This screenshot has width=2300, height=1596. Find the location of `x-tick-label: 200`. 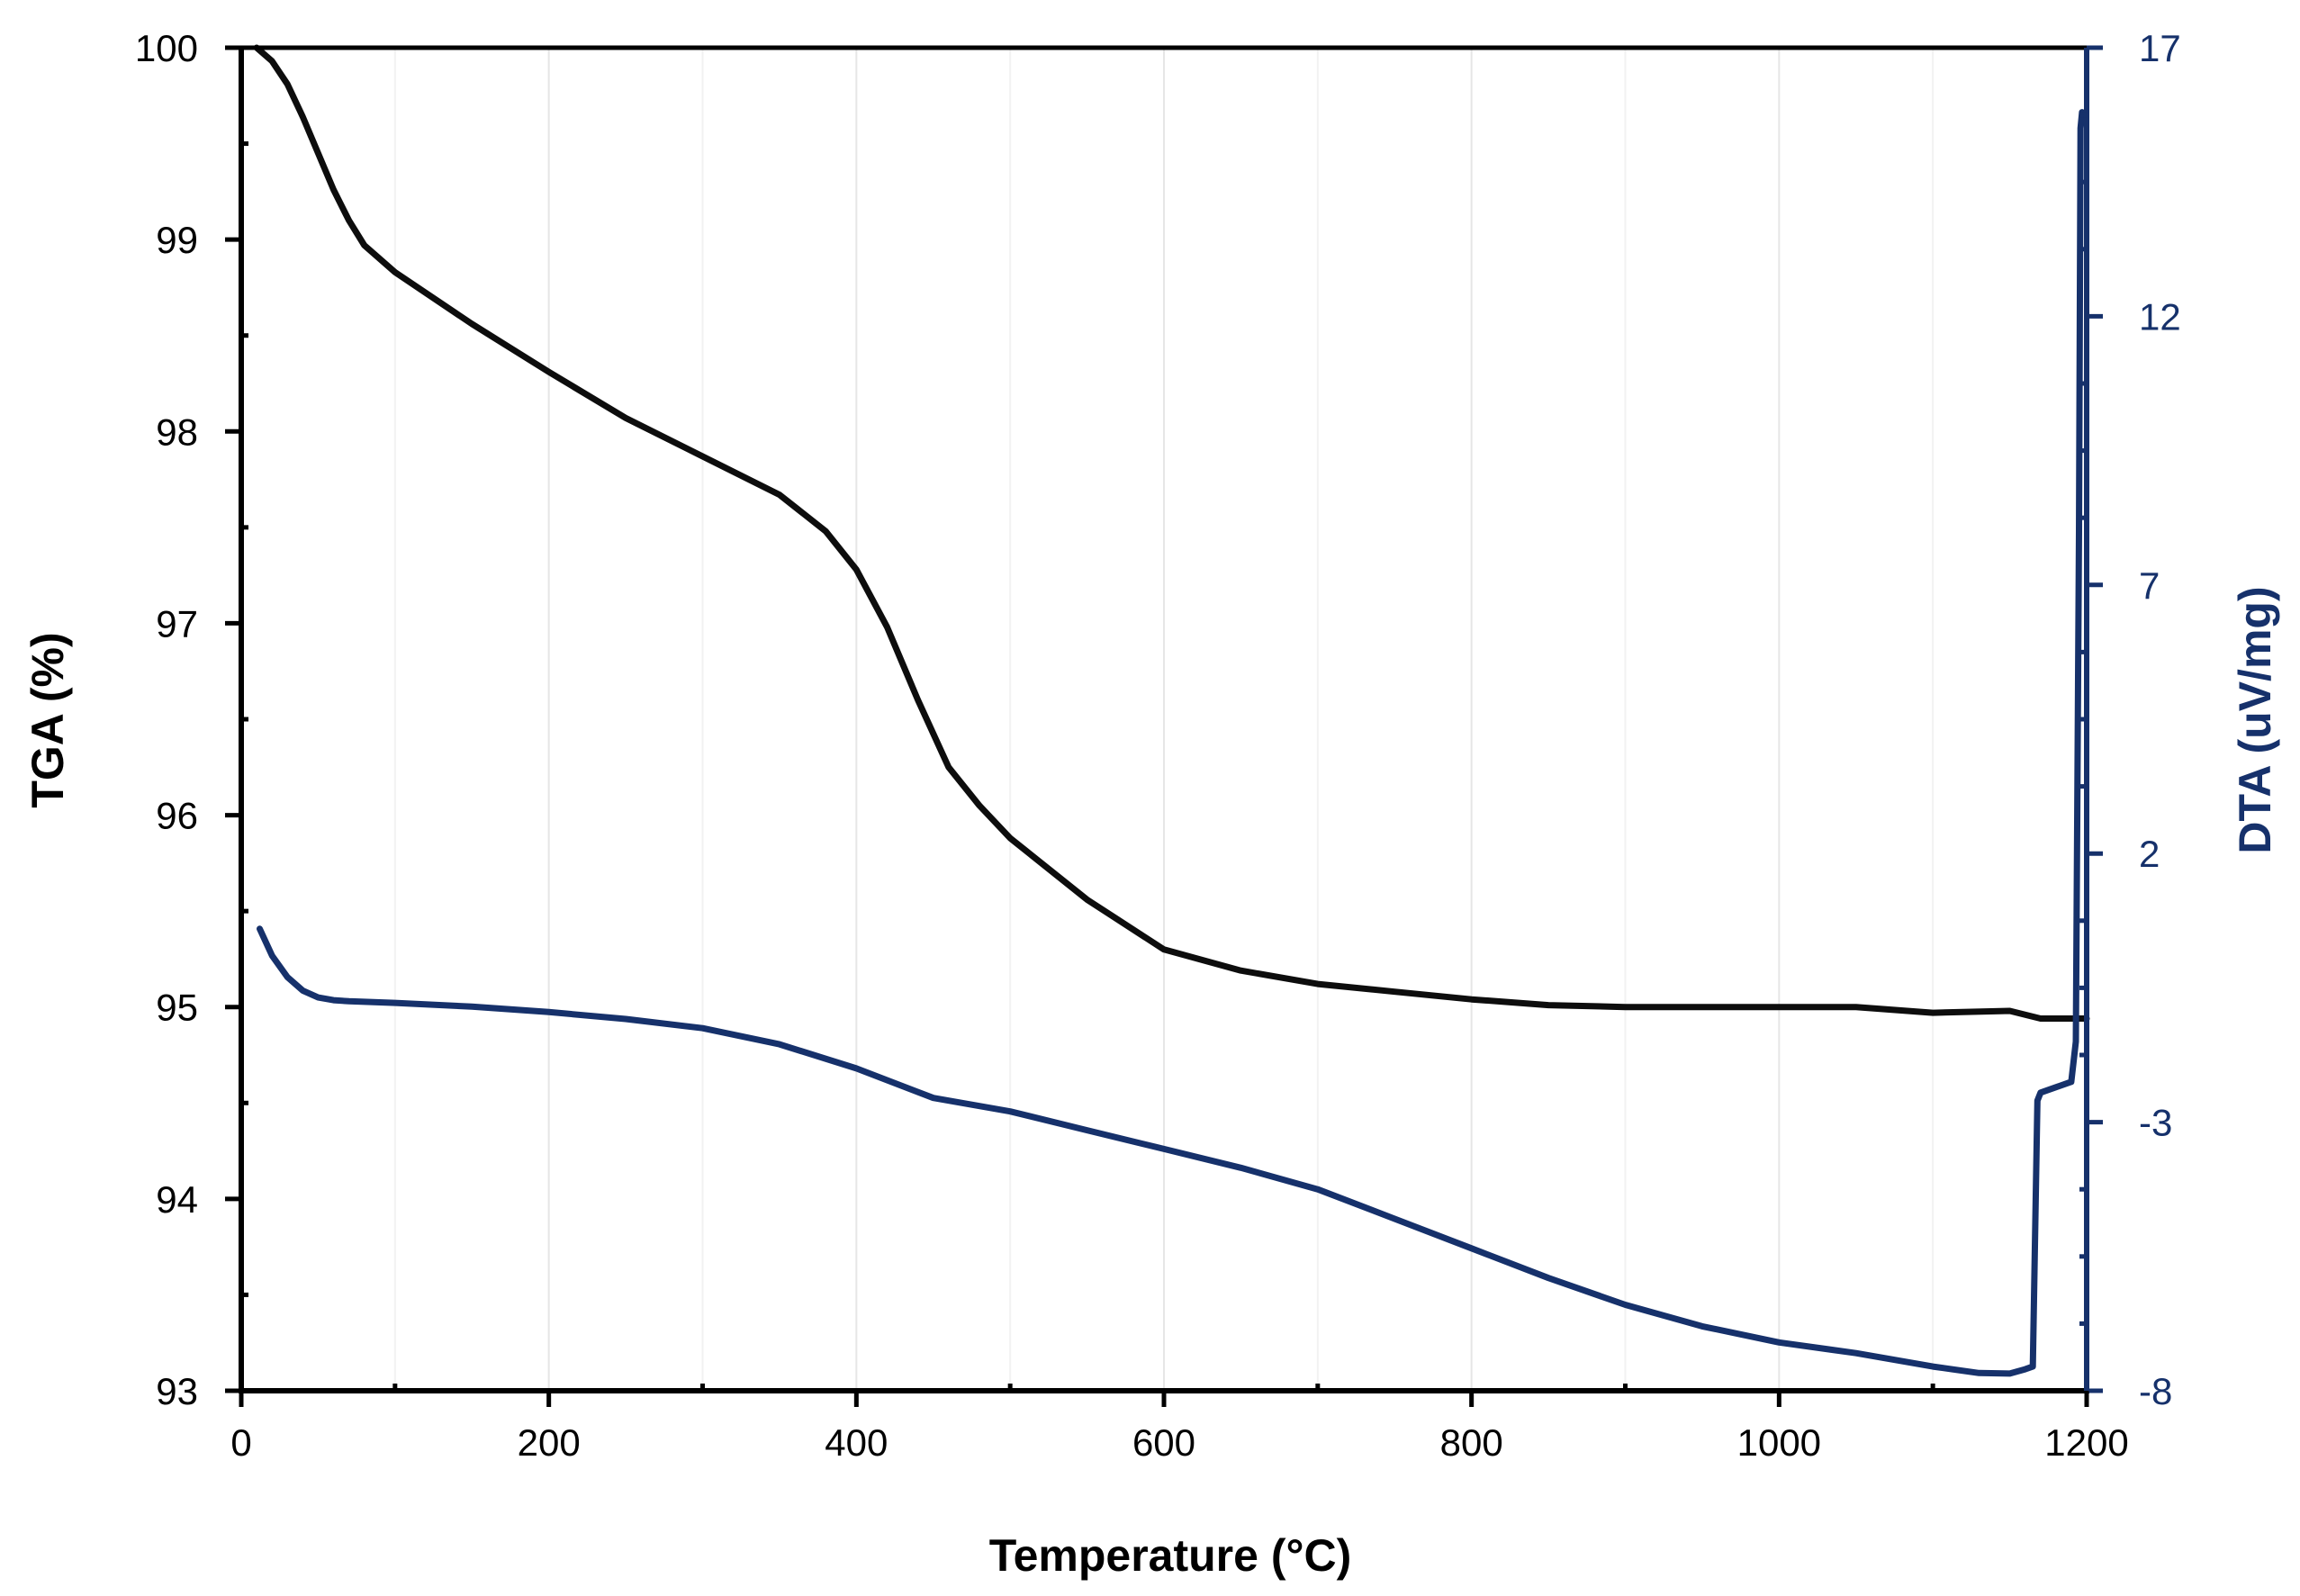

x-tick-label: 200 is located at coordinates (549, 1442).